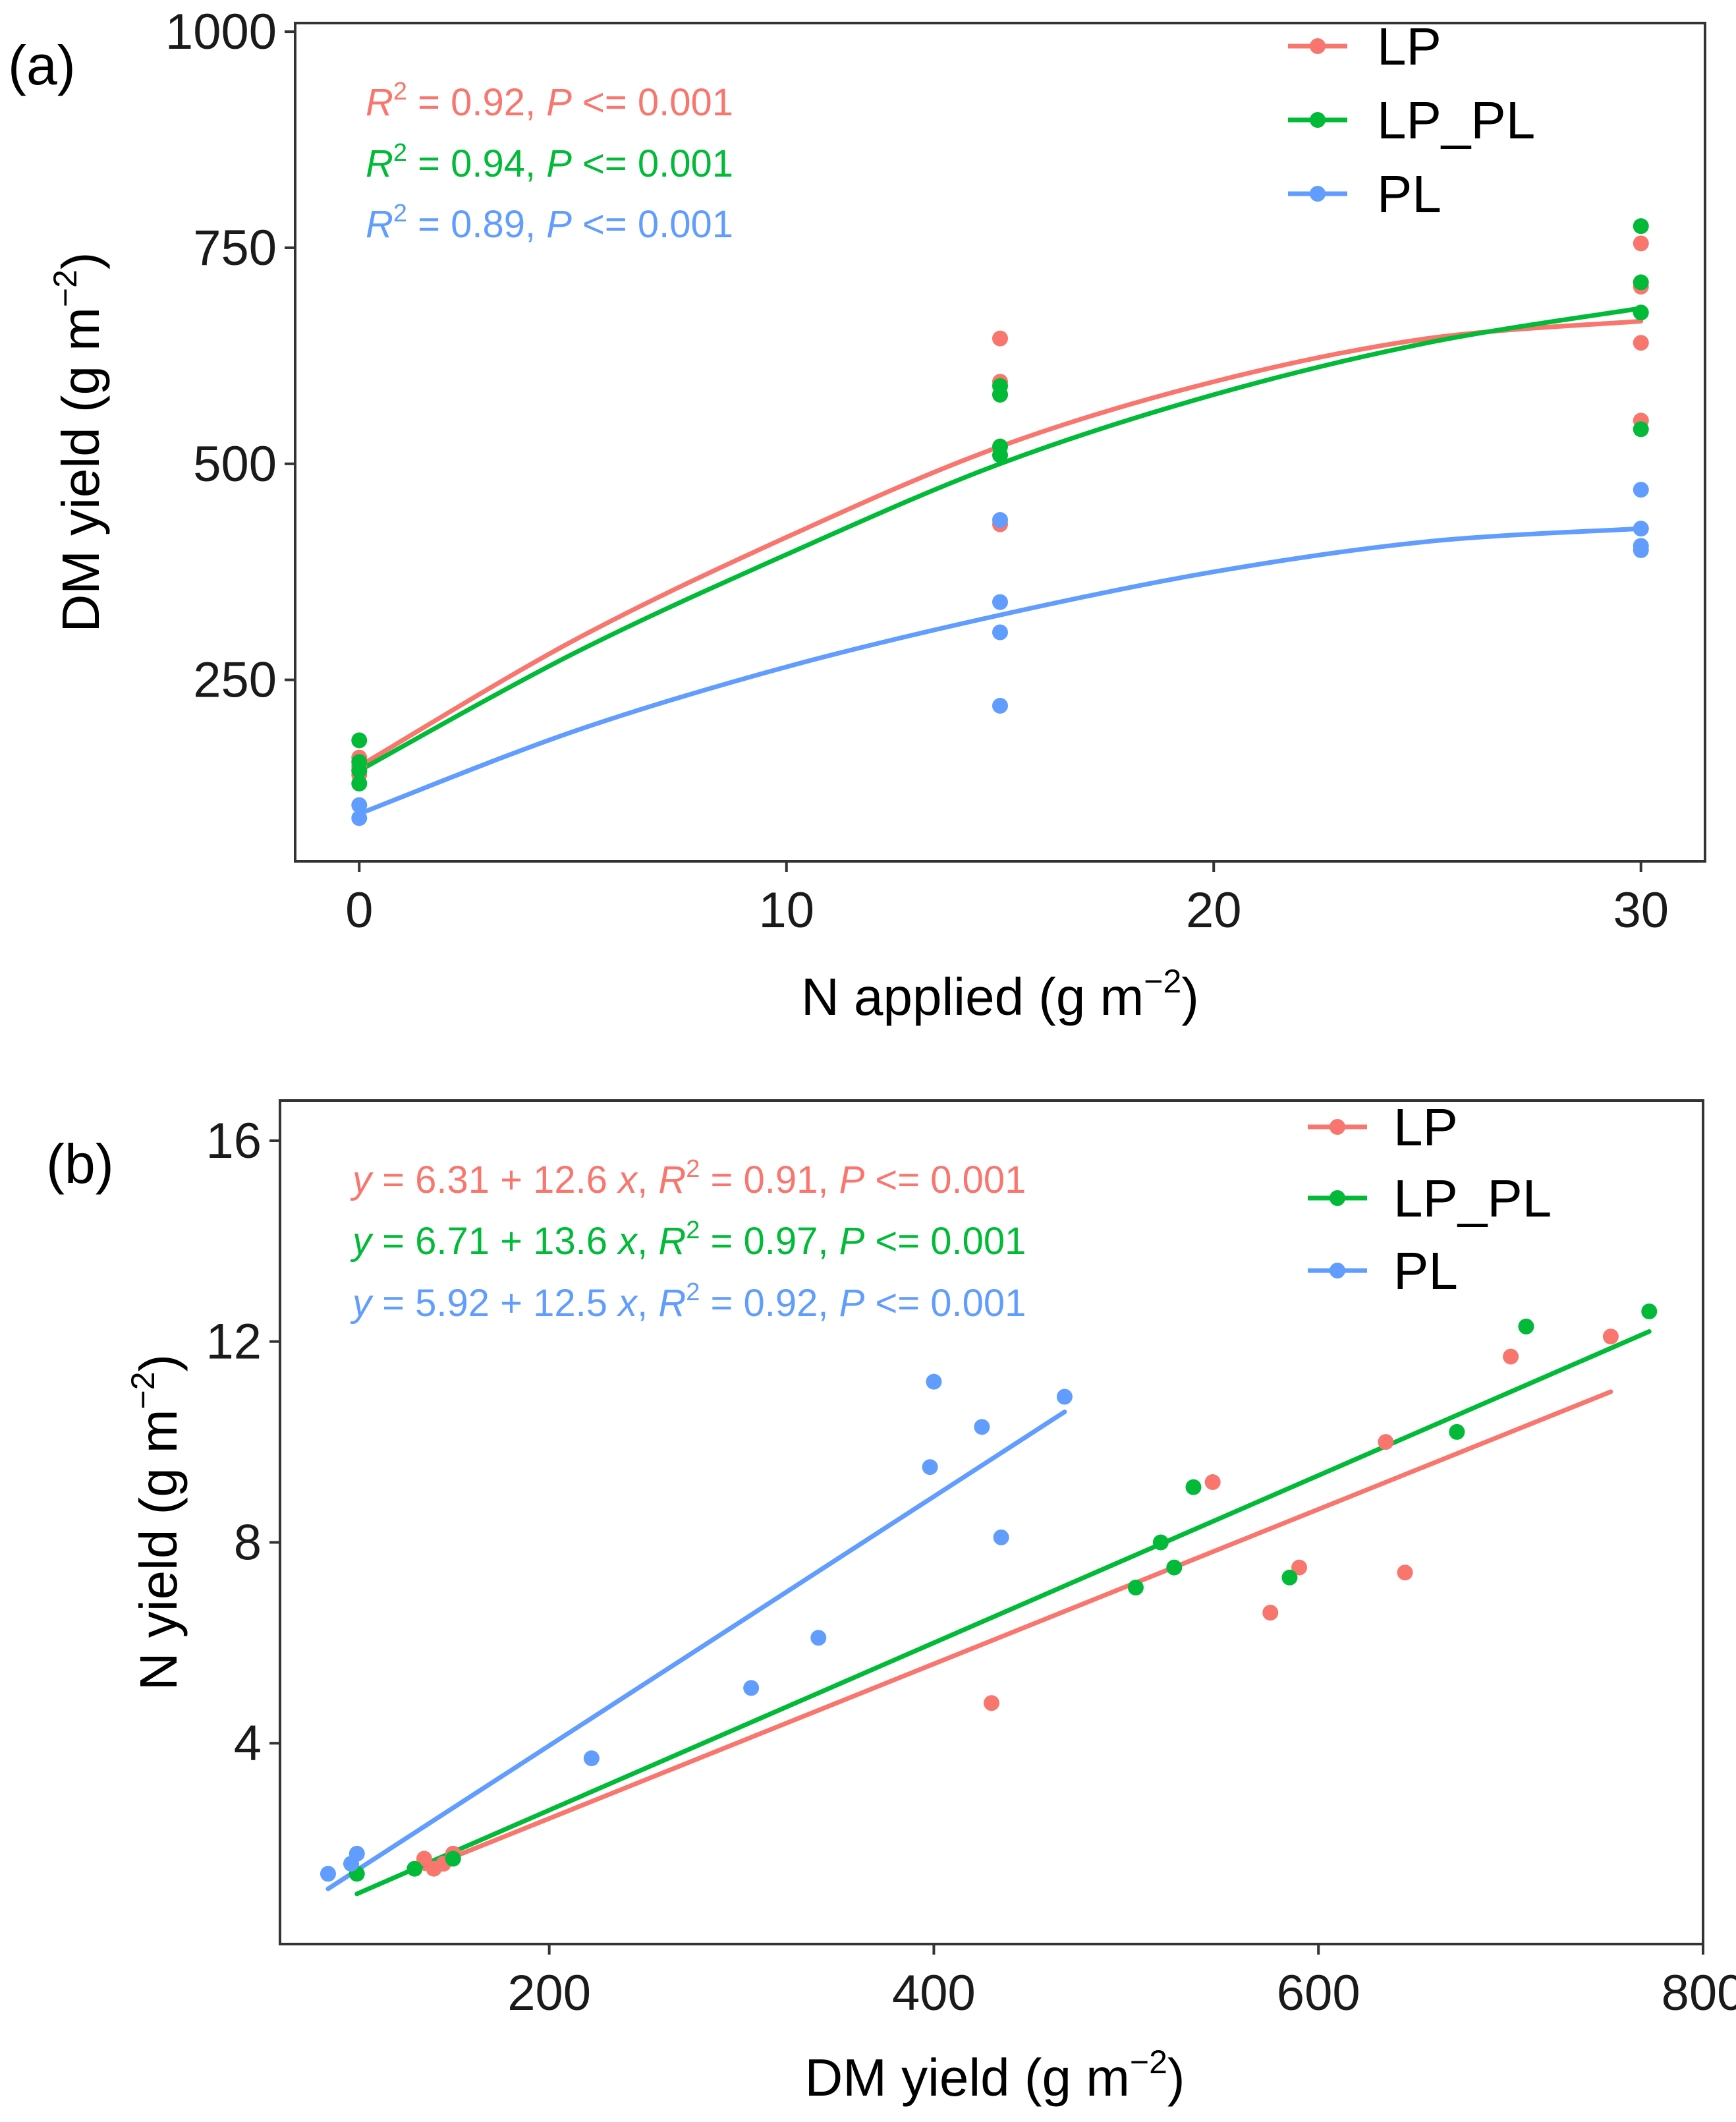 This screenshot has height=2122, width=1736. I want to click on x-tick-label-30: 30, so click(1641, 910).